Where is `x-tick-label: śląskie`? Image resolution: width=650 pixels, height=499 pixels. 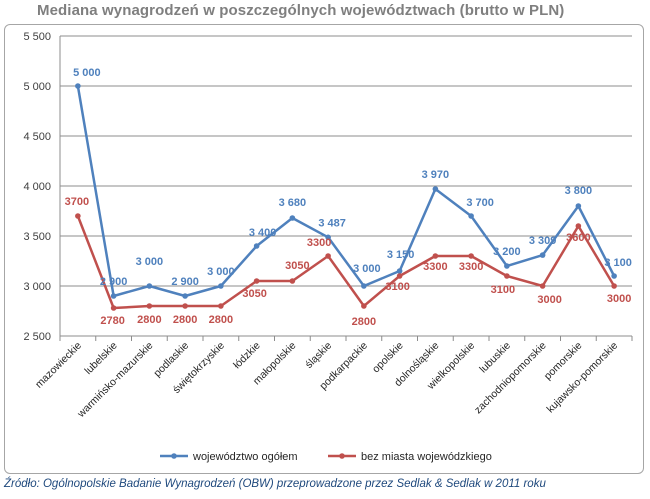
x-tick-label: śląskie is located at coordinates (318, 355).